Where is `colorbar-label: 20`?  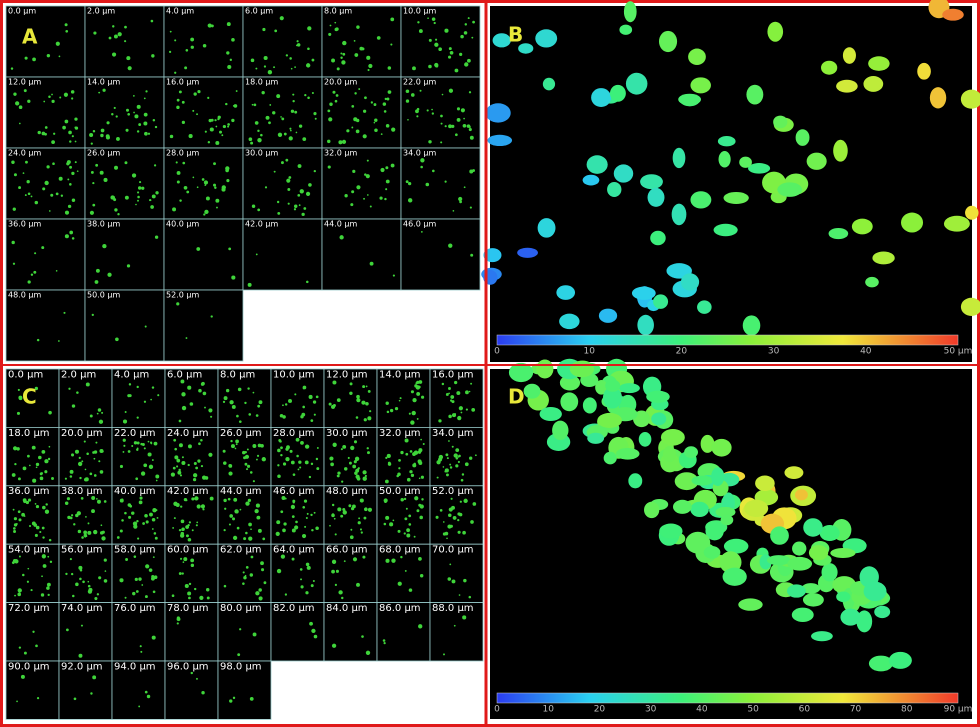 colorbar-label: 20 is located at coordinates (682, 352).